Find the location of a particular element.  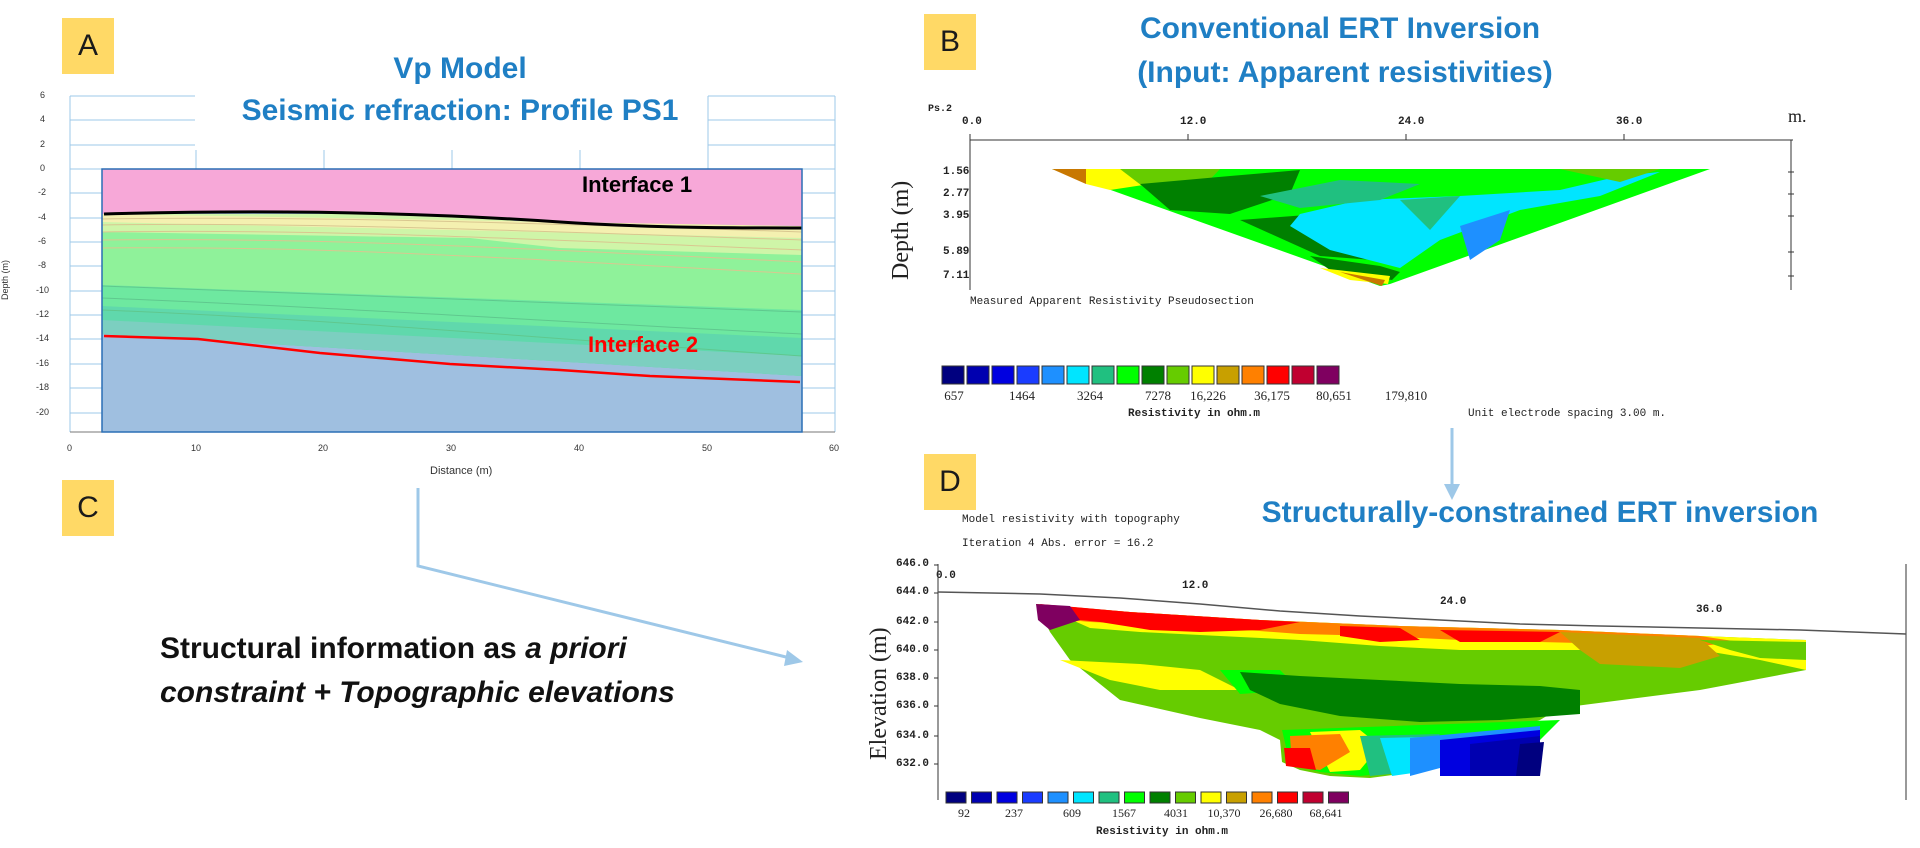

panel-c-line1-normal: Structural information as is located at coordinates (343, 648).